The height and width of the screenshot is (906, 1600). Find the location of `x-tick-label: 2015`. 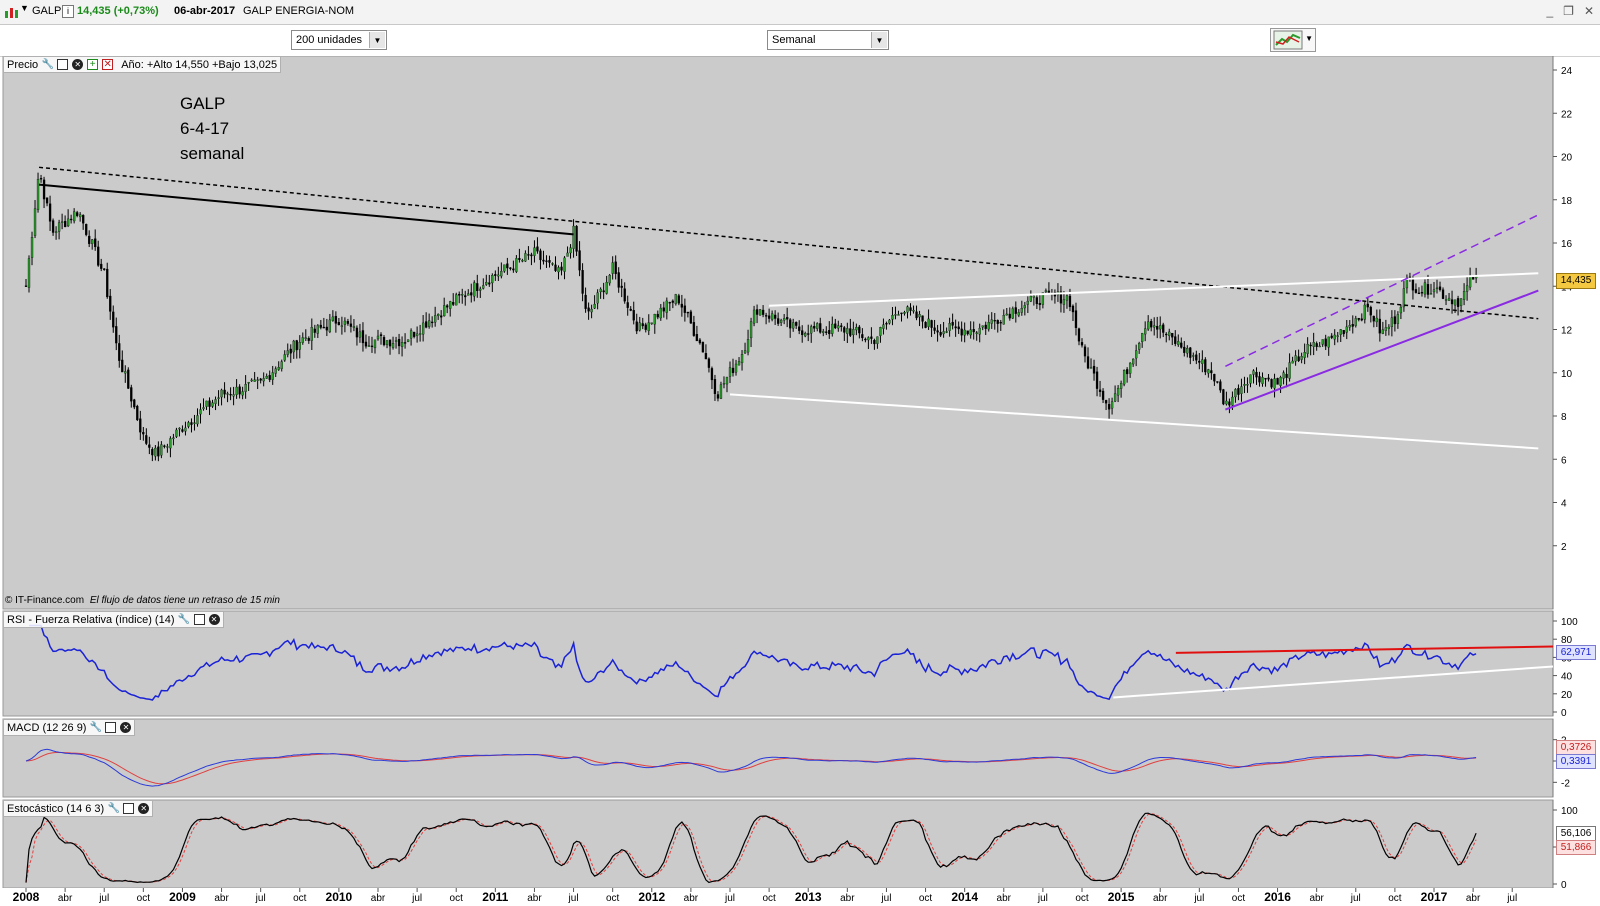

x-tick-label: 2015 is located at coordinates (1121, 897).